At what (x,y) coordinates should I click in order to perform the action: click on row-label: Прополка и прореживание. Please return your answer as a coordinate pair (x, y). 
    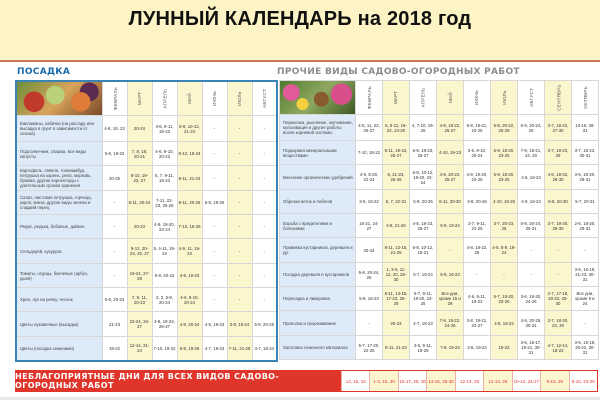
    Looking at the image, I should click on (317, 323).